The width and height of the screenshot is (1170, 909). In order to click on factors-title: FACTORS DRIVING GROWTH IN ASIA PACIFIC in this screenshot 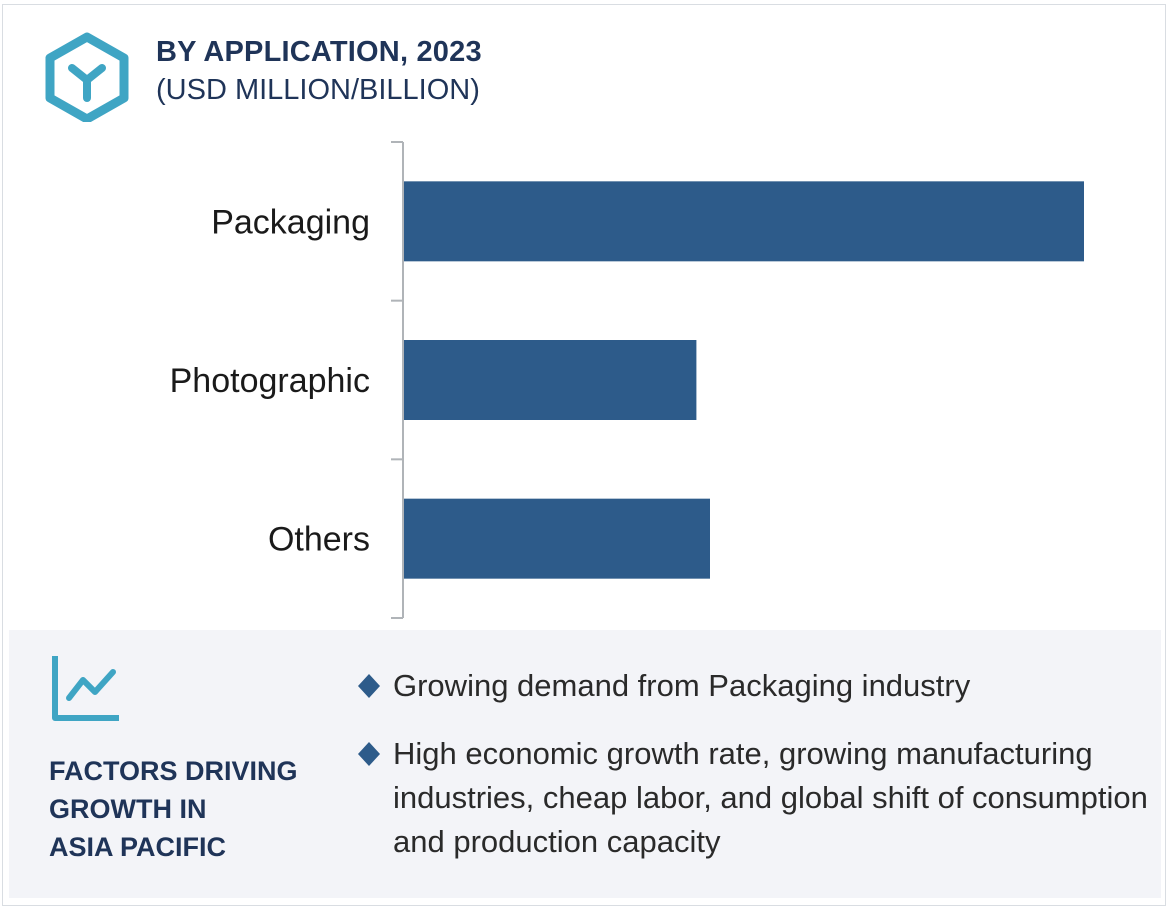, I will do `click(194, 809)`.